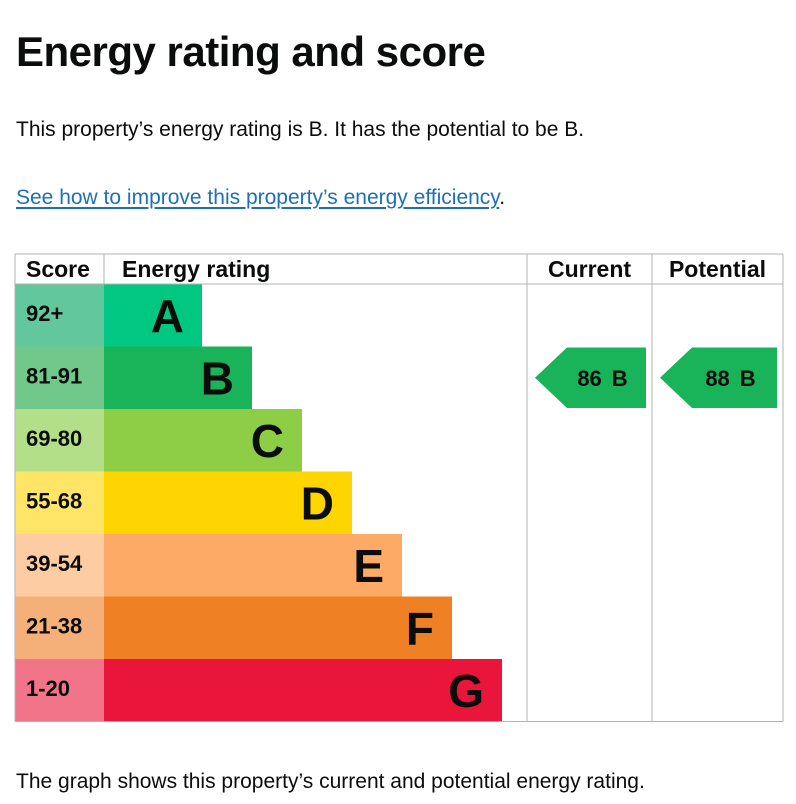 This screenshot has width=796, height=804. What do you see at coordinates (203, 440) in the screenshot?
I see `rating-bar-c` at bounding box center [203, 440].